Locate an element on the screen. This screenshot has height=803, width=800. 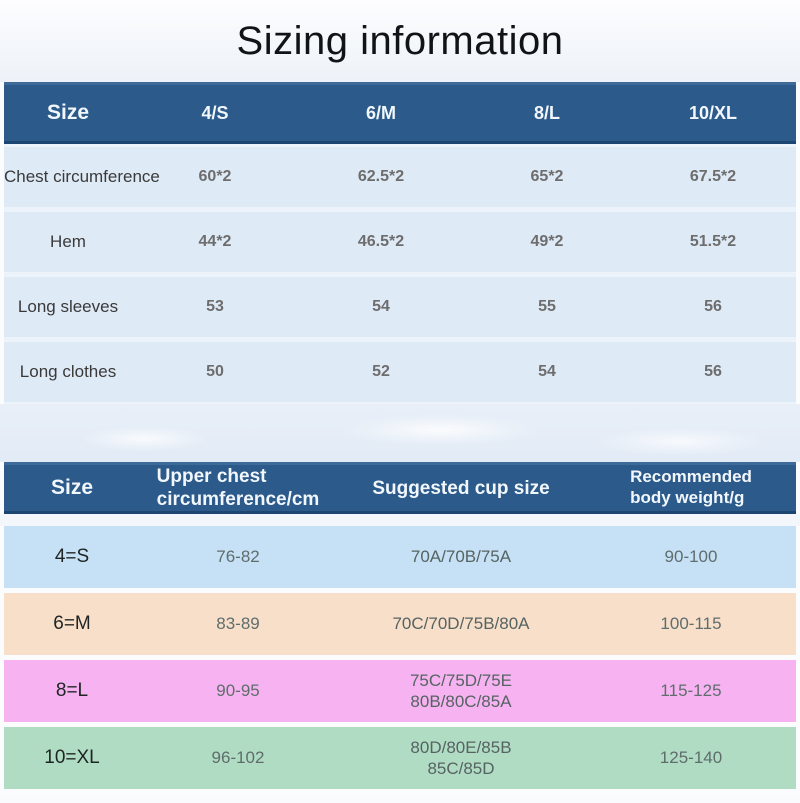
table-row-long-clothes: Long clothes 50 52 54 56 is located at coordinates (400, 372).